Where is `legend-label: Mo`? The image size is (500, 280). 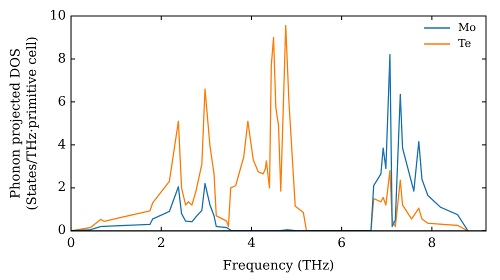
legend-label: Mo is located at coordinates (467, 27).